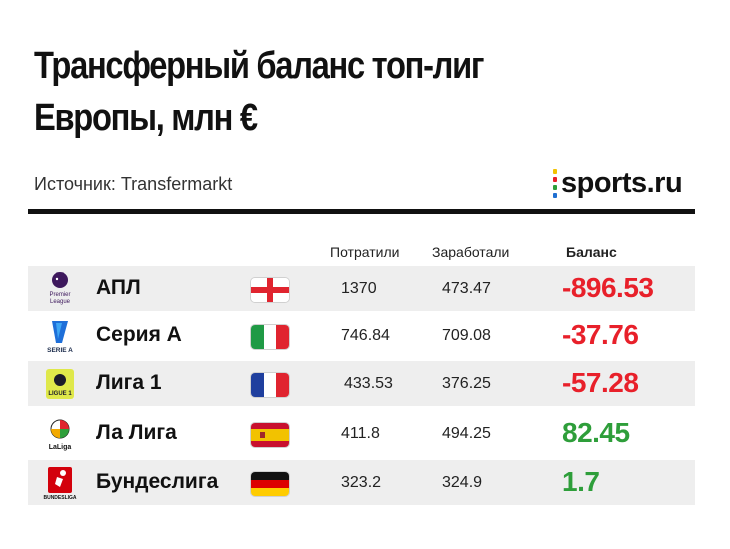  Describe the element at coordinates (596, 432) in the screenshot. I see `balance-value: 82.45` at that location.